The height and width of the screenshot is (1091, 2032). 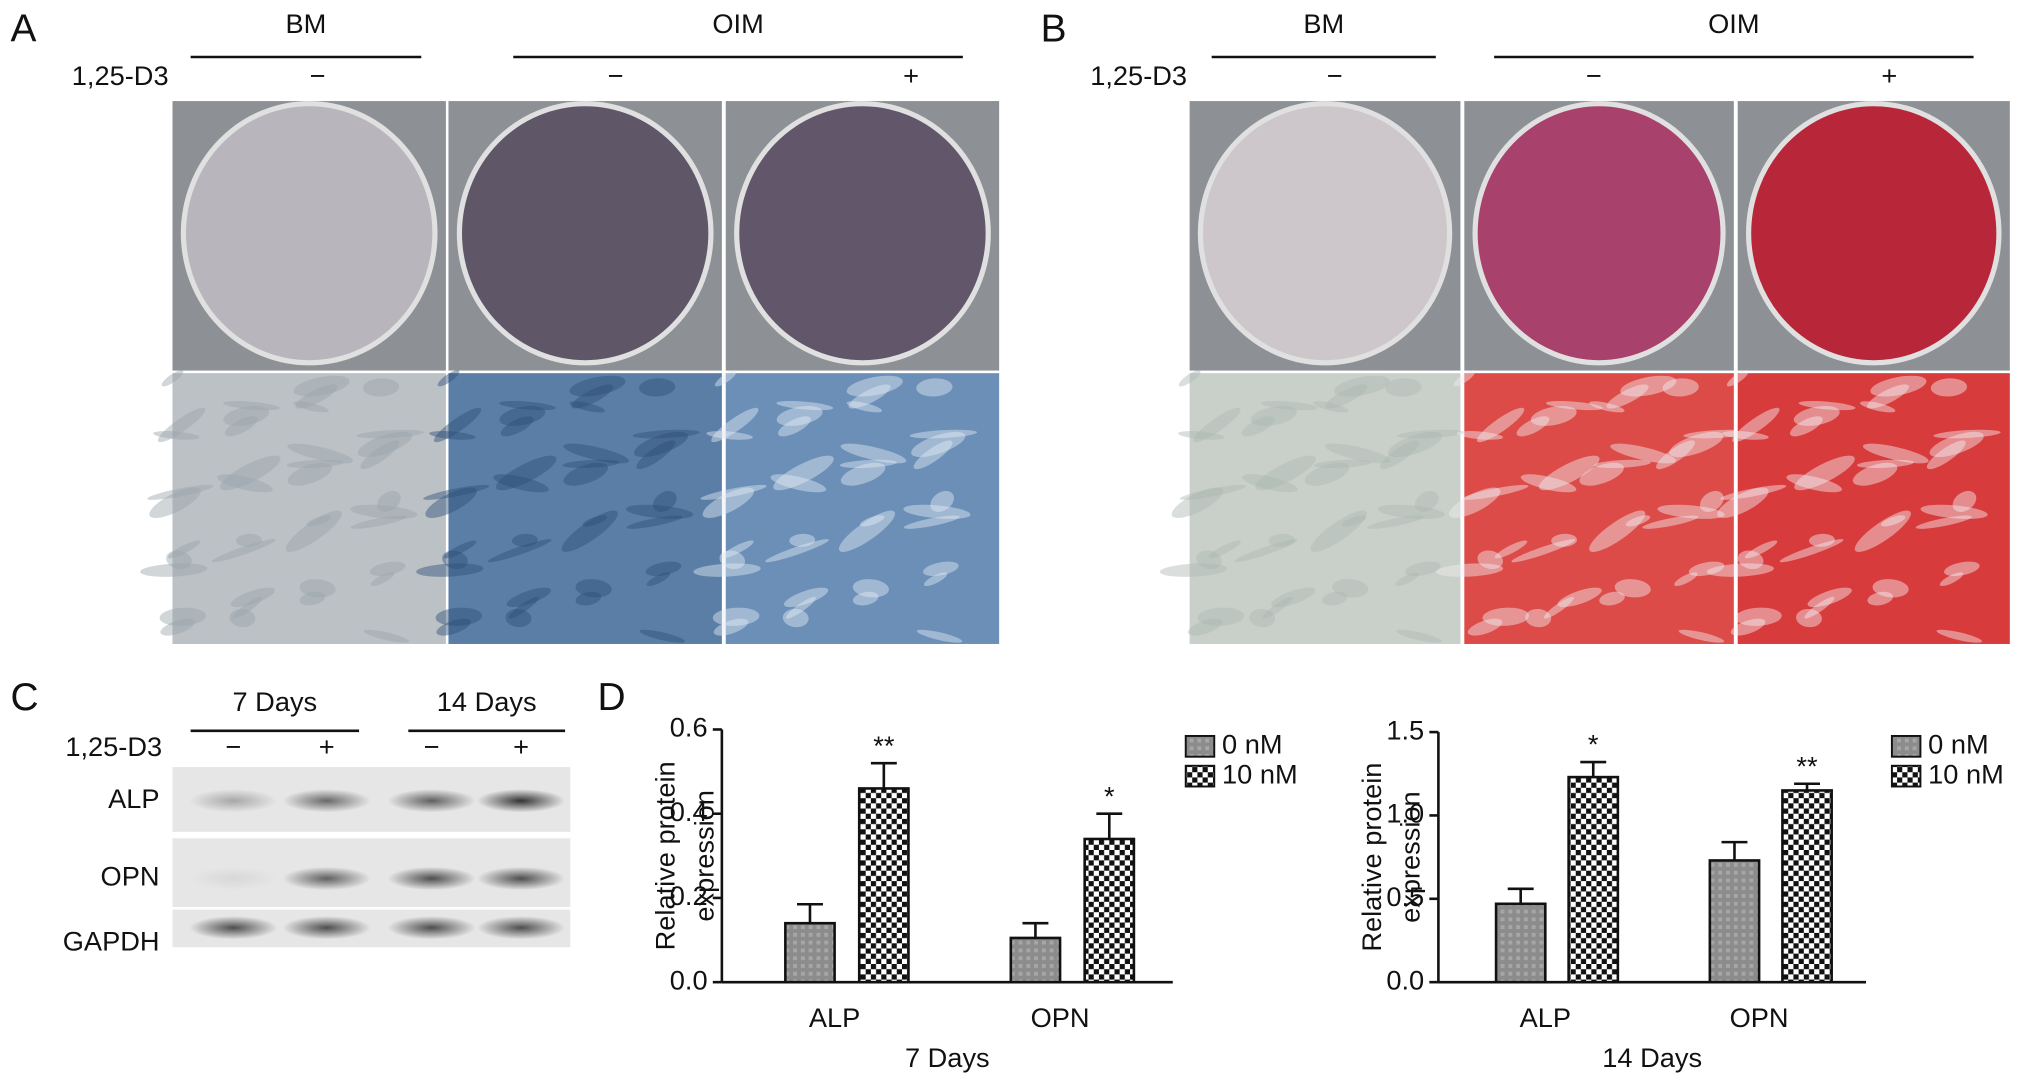 What do you see at coordinates (1410, 857) in the screenshot?
I see `y-axis-label: expression` at bounding box center [1410, 857].